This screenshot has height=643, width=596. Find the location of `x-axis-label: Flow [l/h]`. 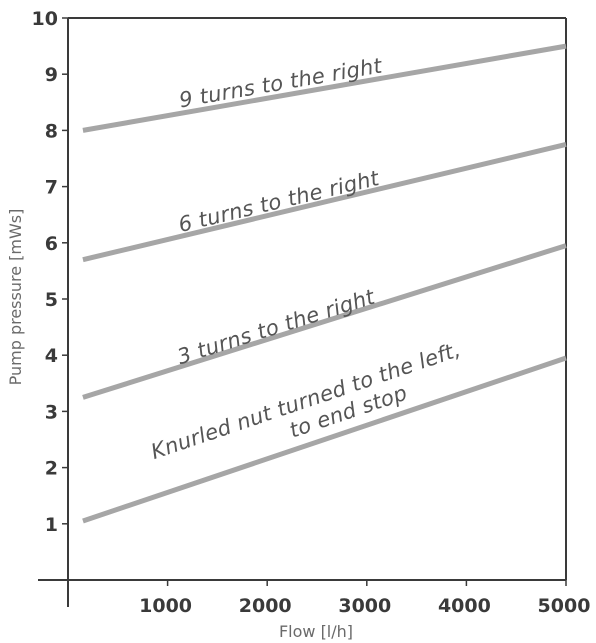

x-axis-label: Flow [l/h] is located at coordinates (316, 631).